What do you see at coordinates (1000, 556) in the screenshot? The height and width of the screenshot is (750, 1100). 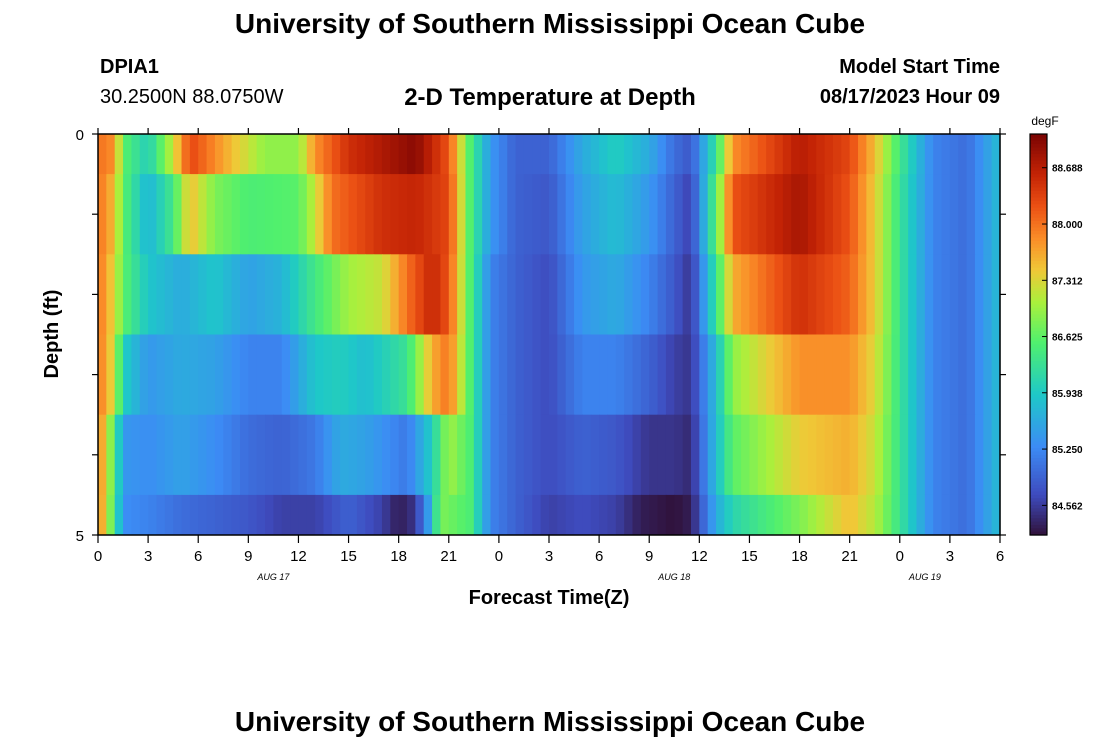 I see `x-tick-label: 6` at bounding box center [1000, 556].